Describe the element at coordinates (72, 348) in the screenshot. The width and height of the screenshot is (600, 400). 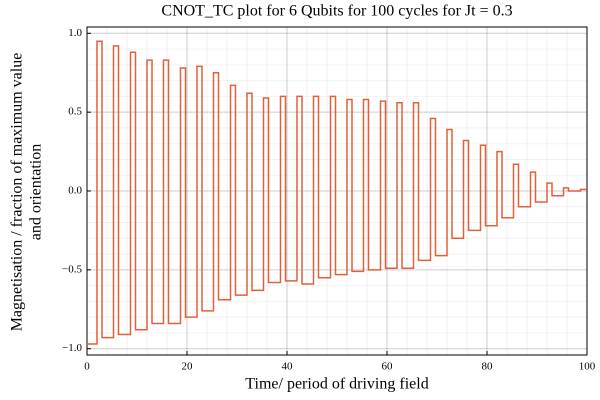
I see `y-tick-label: −1.0` at that location.